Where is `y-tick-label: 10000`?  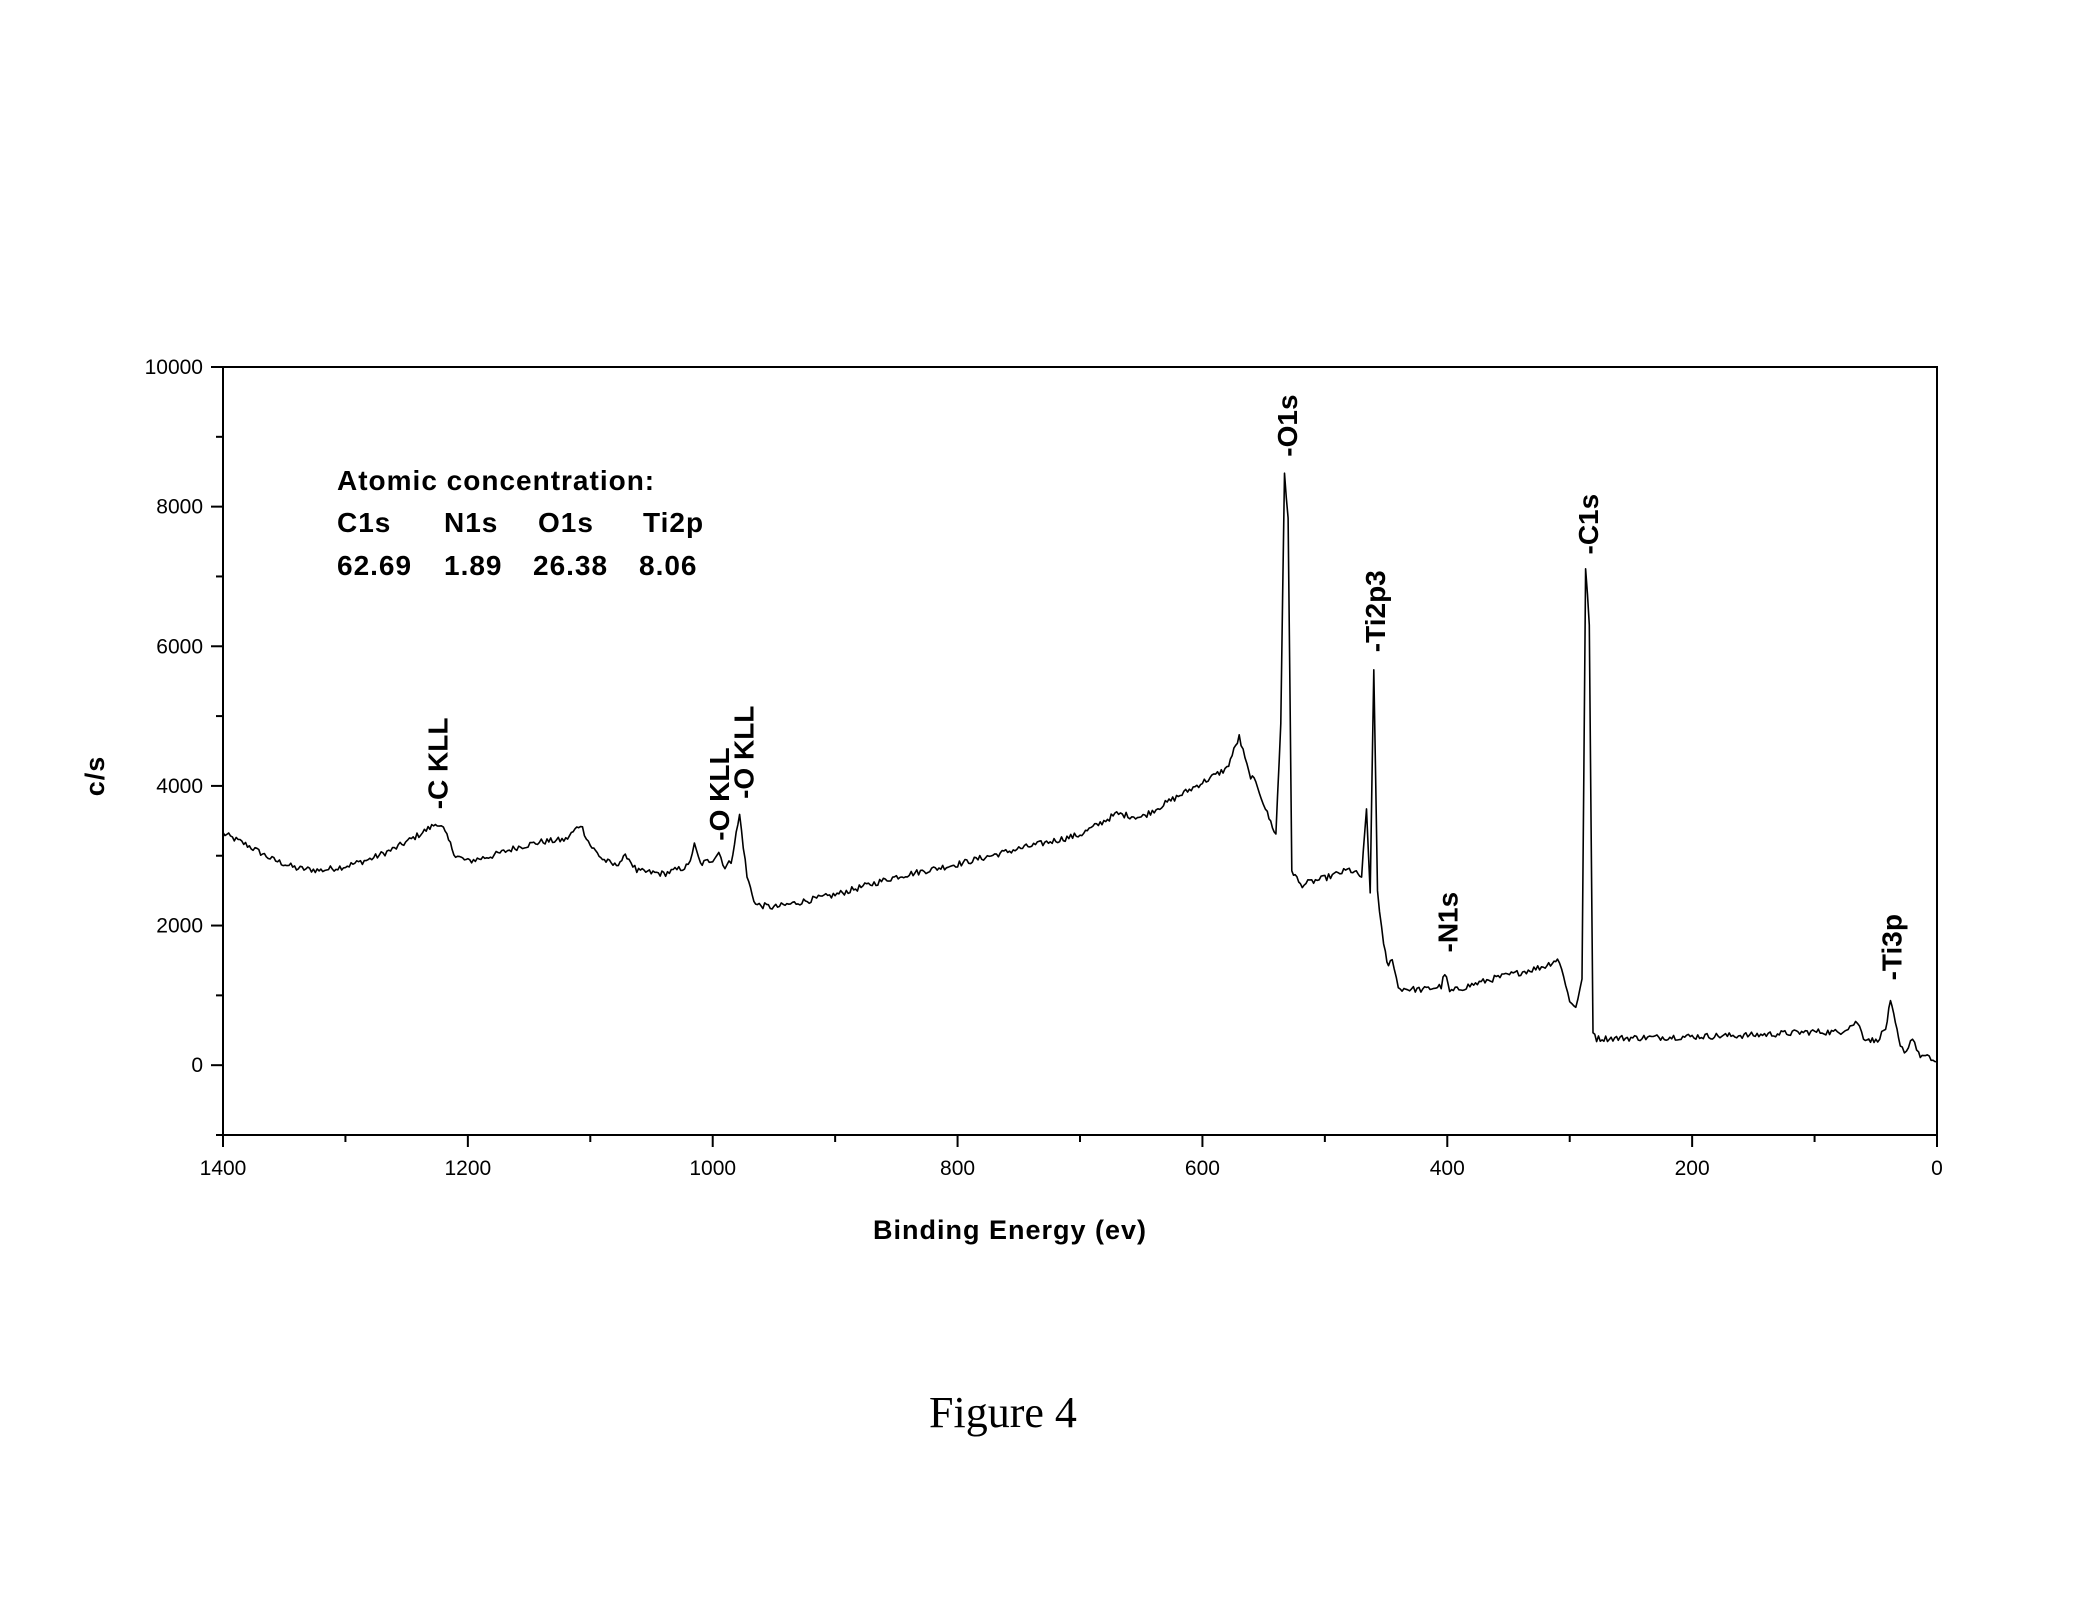 y-tick-label: 10000 is located at coordinates (174, 367).